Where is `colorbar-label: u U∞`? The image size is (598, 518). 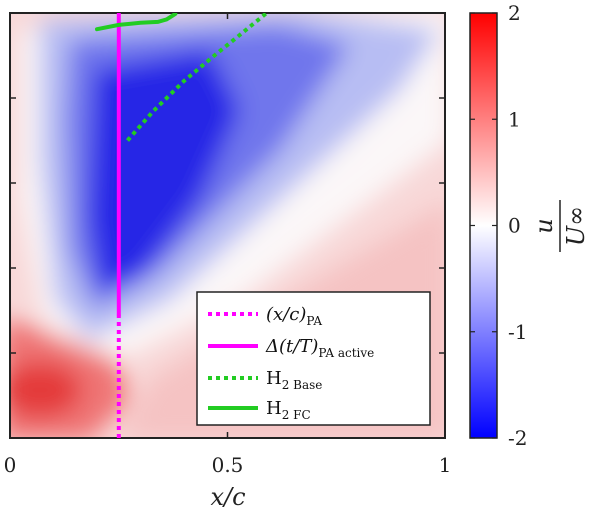 colorbar-label: u U∞ is located at coordinates (560, 226).